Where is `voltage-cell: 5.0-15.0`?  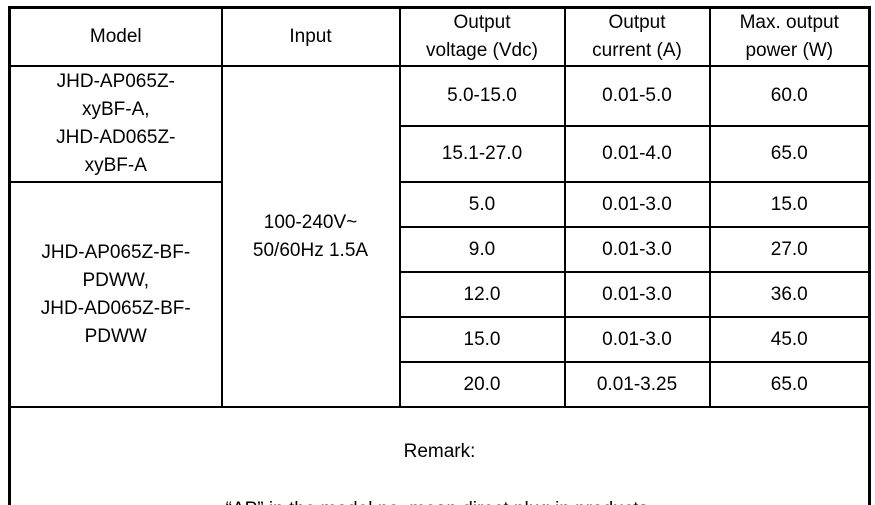
voltage-cell: 5.0-15.0 is located at coordinates (482, 96).